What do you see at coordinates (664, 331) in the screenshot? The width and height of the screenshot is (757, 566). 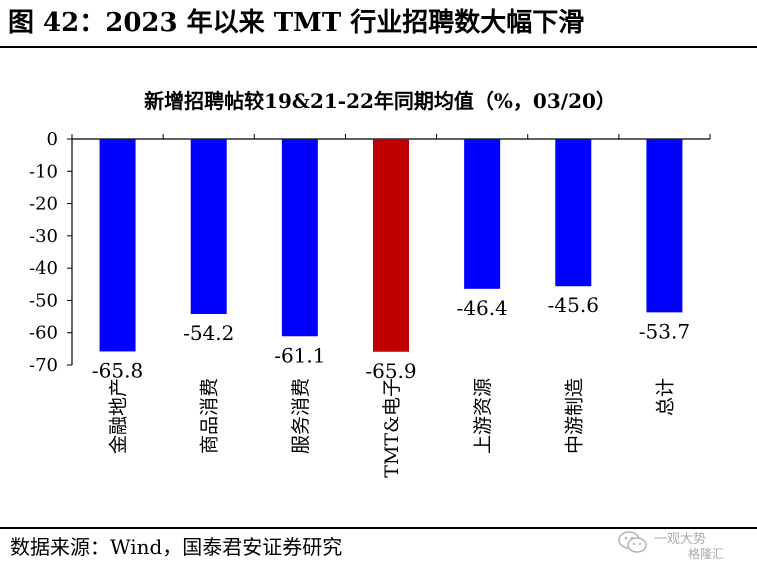 I see `data-label: -53.7` at bounding box center [664, 331].